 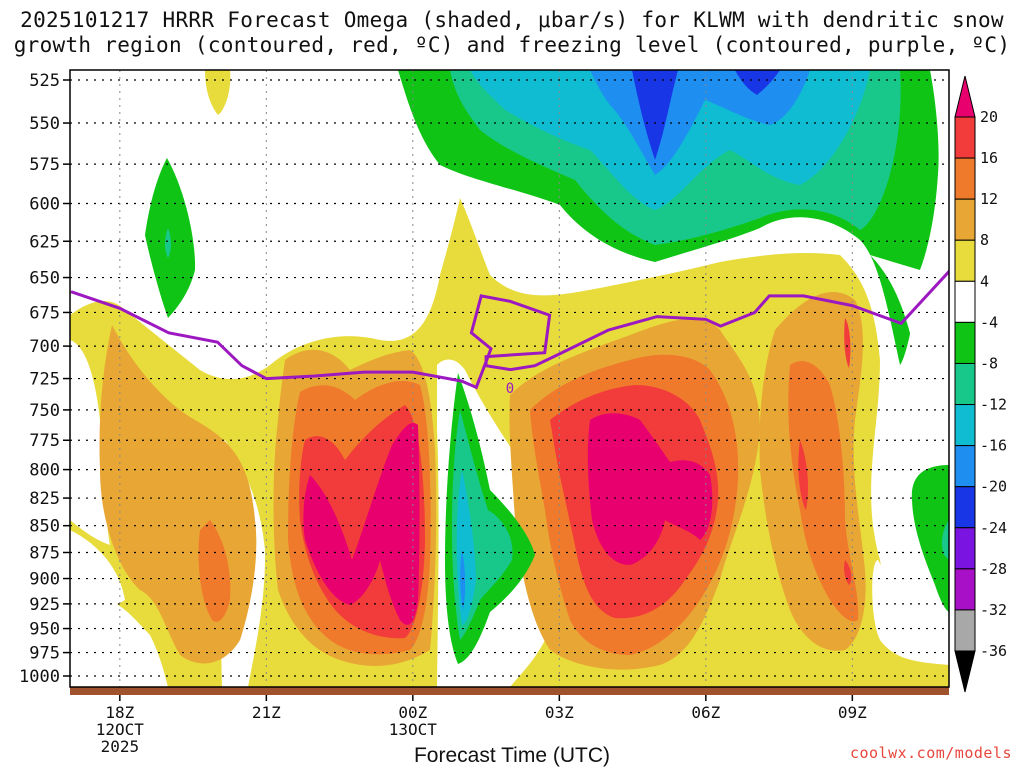 I want to click on red-cell-d-low, so click(x=848, y=572).